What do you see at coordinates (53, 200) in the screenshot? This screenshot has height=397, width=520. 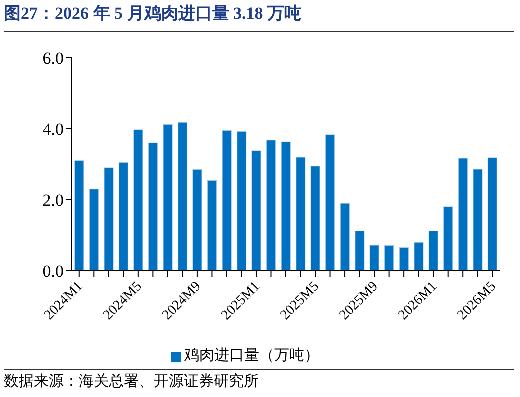 I see `y-tick-label: 2.0` at bounding box center [53, 200].